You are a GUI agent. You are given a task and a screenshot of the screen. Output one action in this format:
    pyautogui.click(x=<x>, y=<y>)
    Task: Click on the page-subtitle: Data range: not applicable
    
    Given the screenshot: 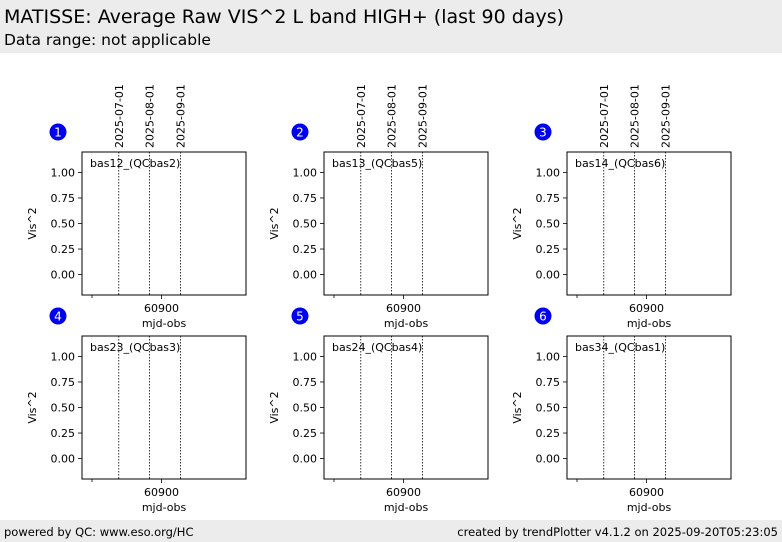 What is the action you would take?
    pyautogui.click(x=107, y=40)
    